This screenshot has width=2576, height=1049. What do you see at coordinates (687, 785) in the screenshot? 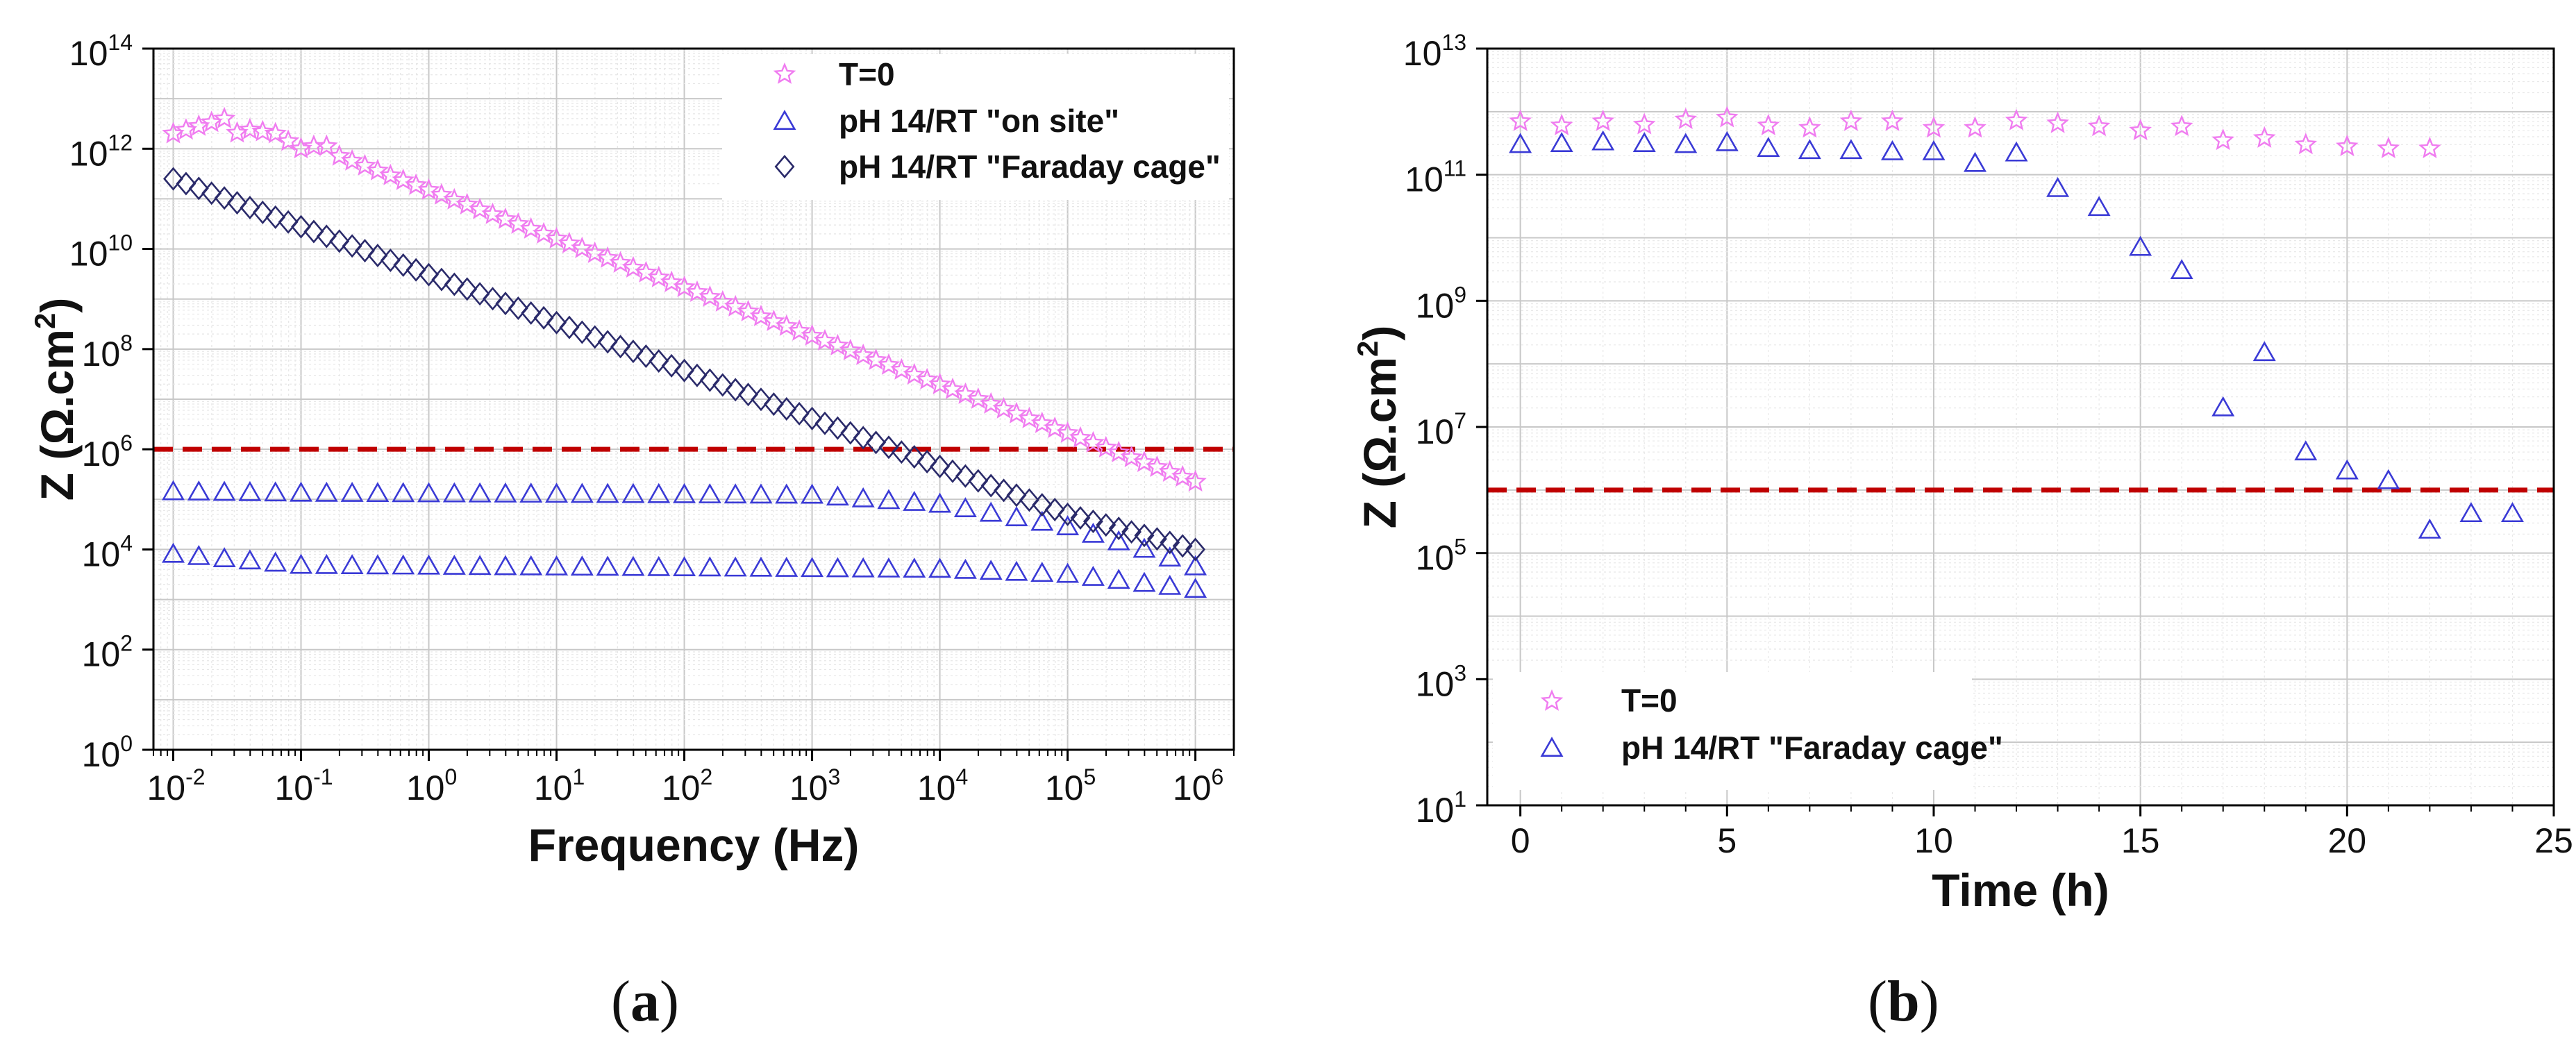
I see `x-tick-label-a: 10²` at bounding box center [687, 785].